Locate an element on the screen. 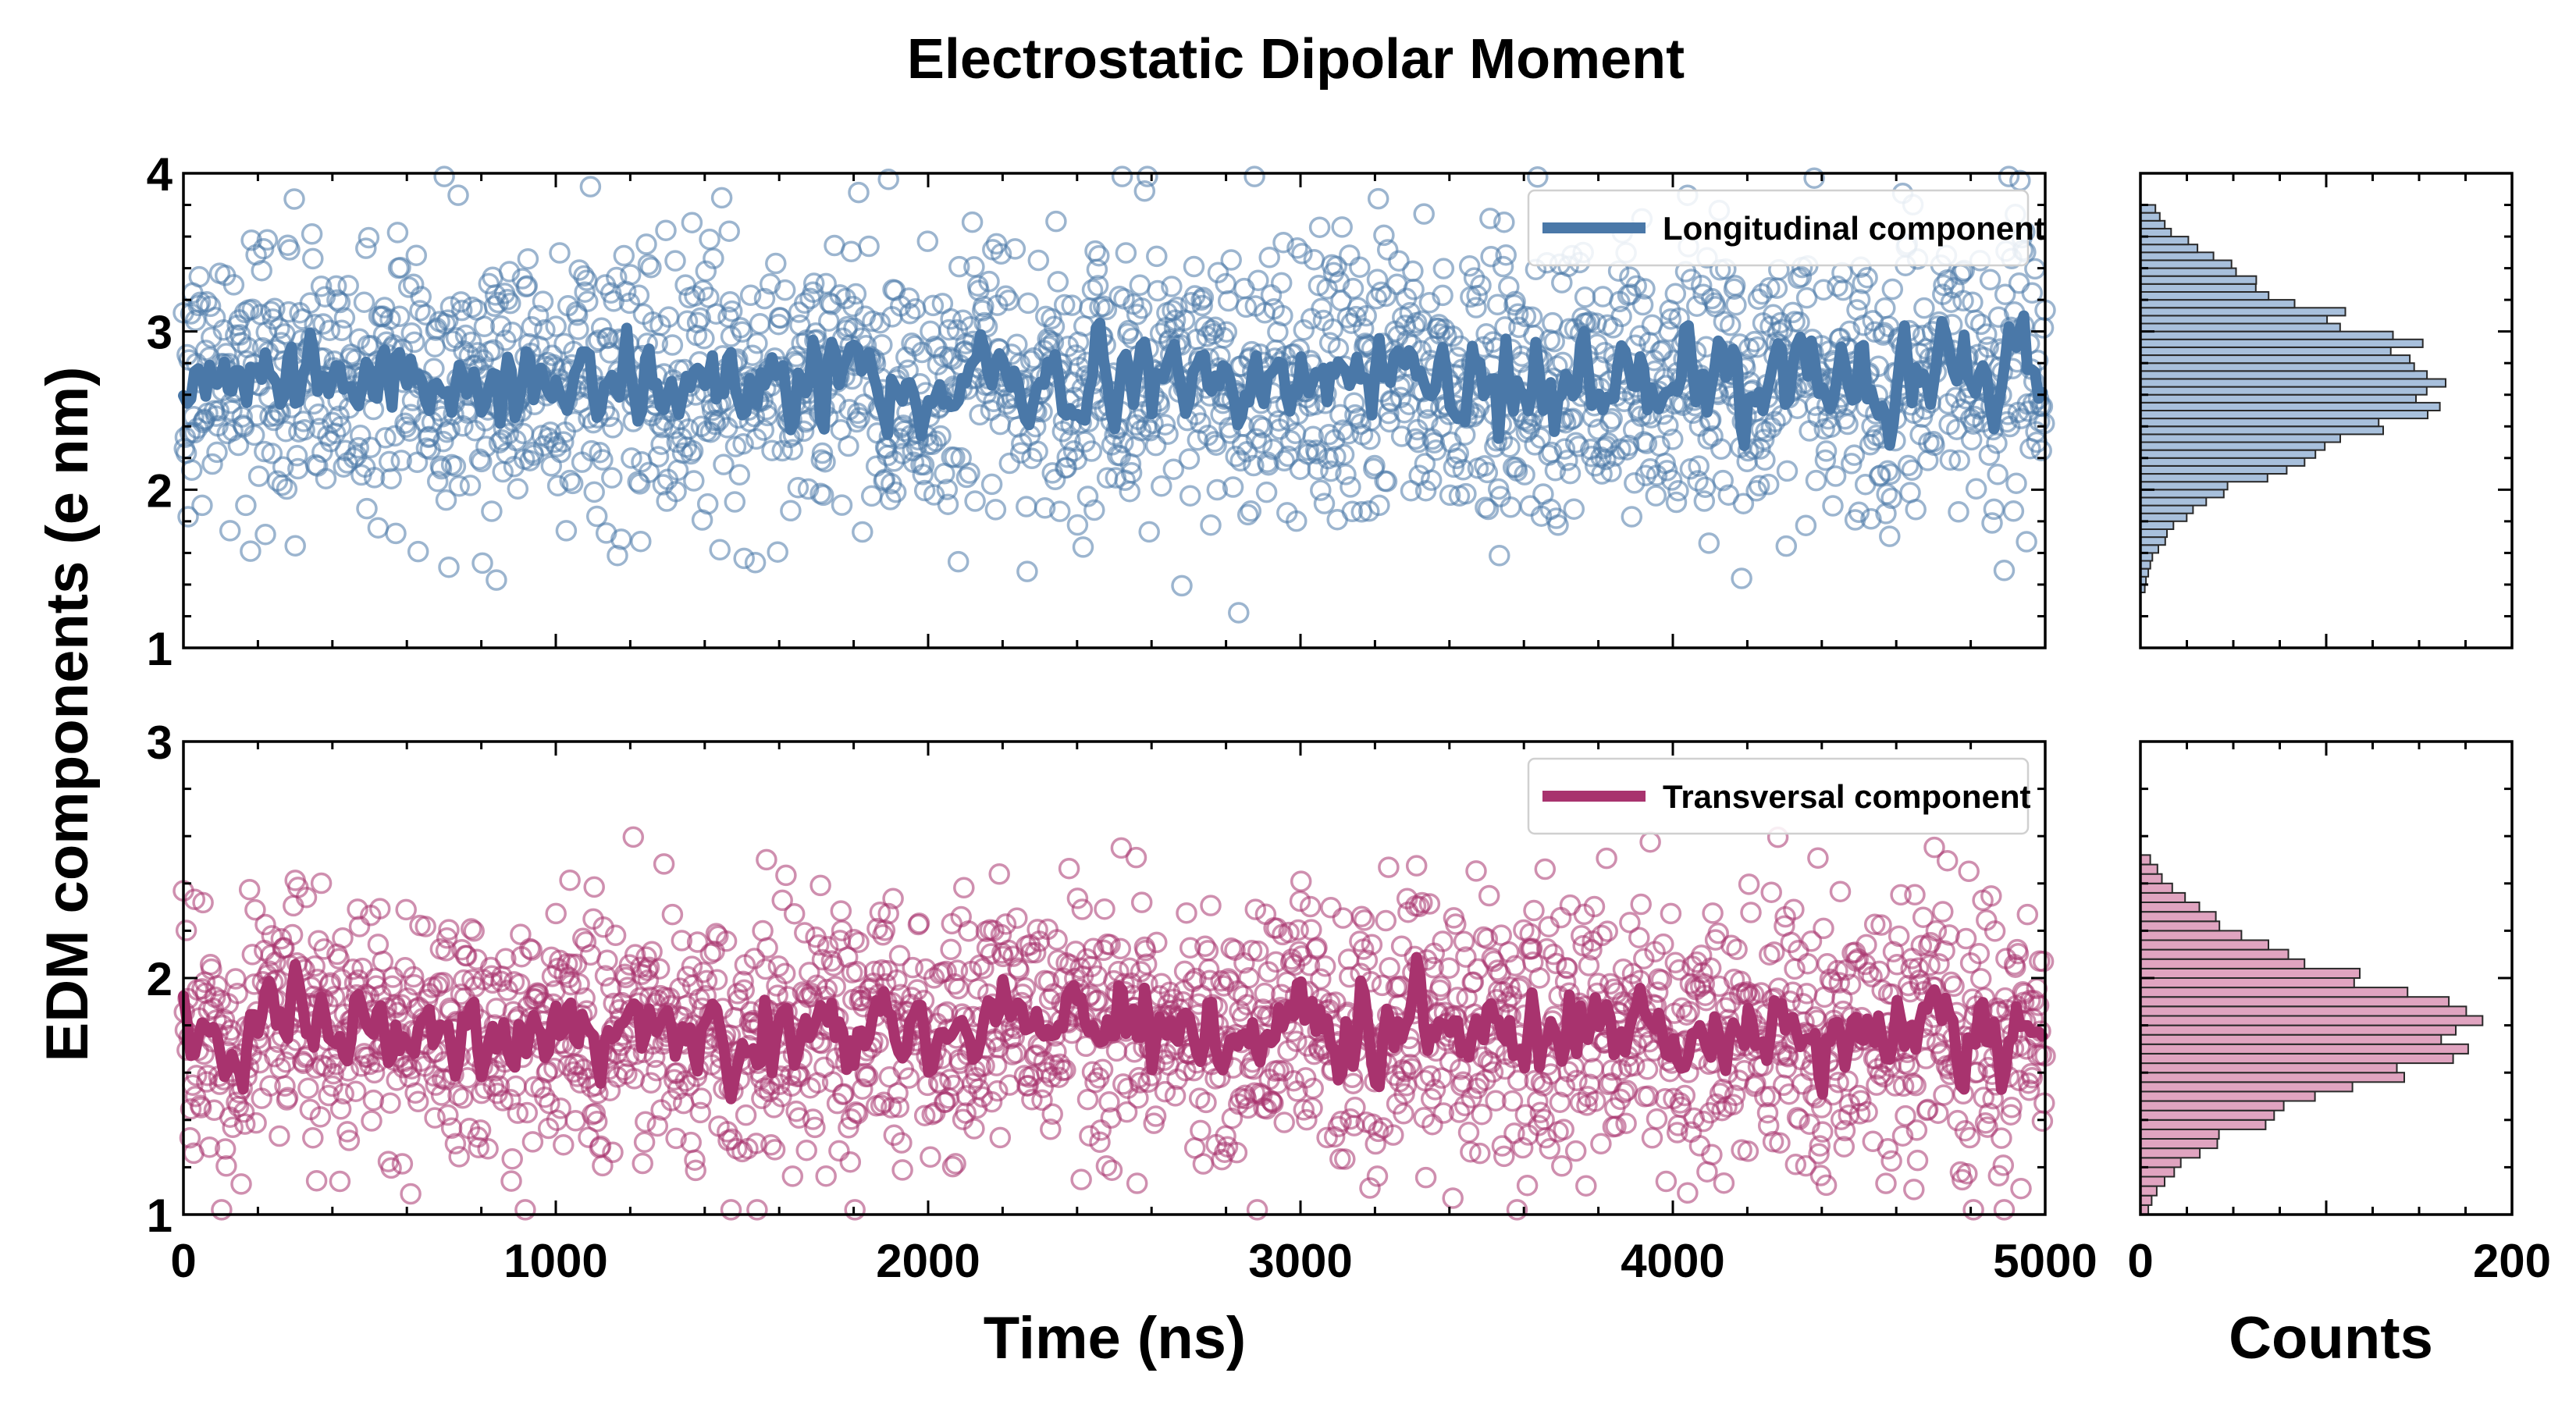 The height and width of the screenshot is (1405, 2576). histogram-transversal: 0 200 is located at coordinates (2339, 1014).